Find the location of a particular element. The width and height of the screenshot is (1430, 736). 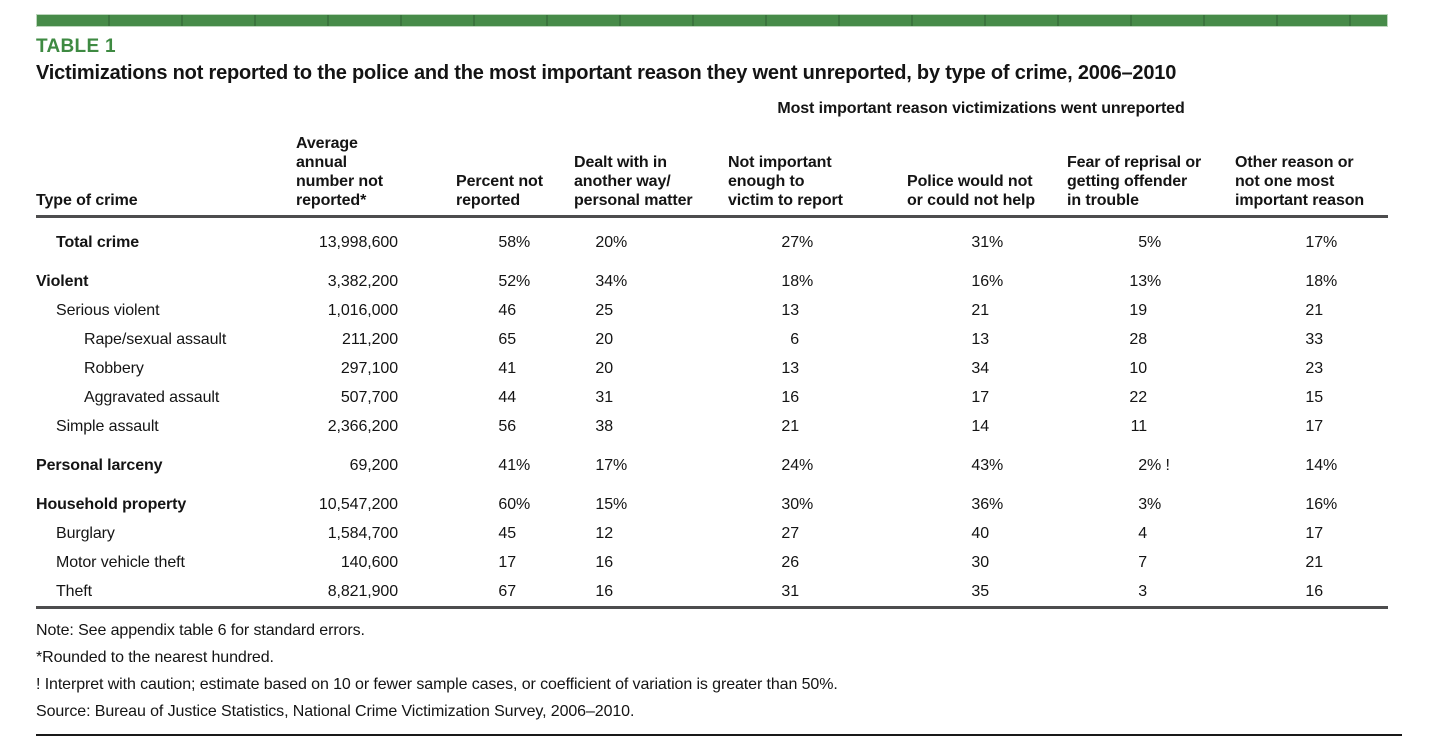

value-cell: 17% is located at coordinates (1311, 237).